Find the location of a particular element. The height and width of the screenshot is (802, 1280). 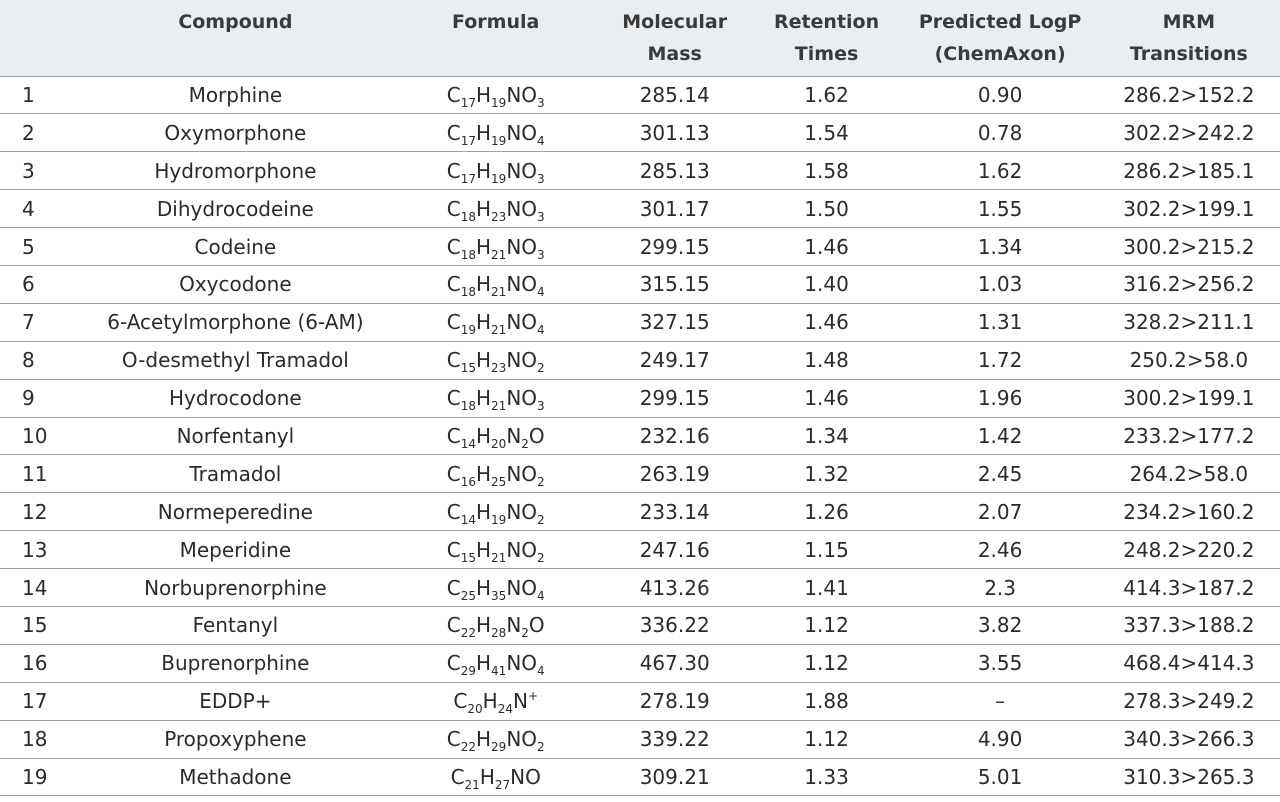

predicted-logp: 2.3 is located at coordinates (1000, 587).